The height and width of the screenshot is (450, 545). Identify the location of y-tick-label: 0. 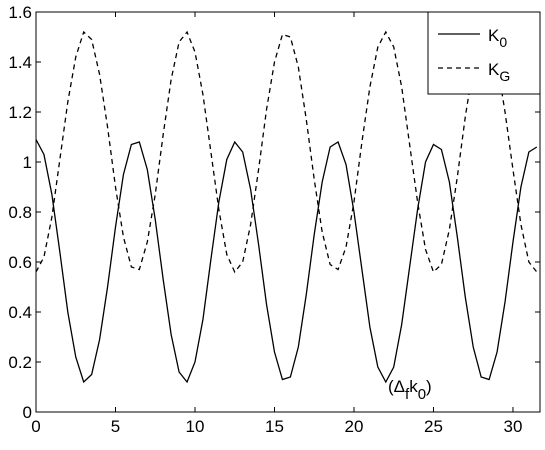
(27, 412).